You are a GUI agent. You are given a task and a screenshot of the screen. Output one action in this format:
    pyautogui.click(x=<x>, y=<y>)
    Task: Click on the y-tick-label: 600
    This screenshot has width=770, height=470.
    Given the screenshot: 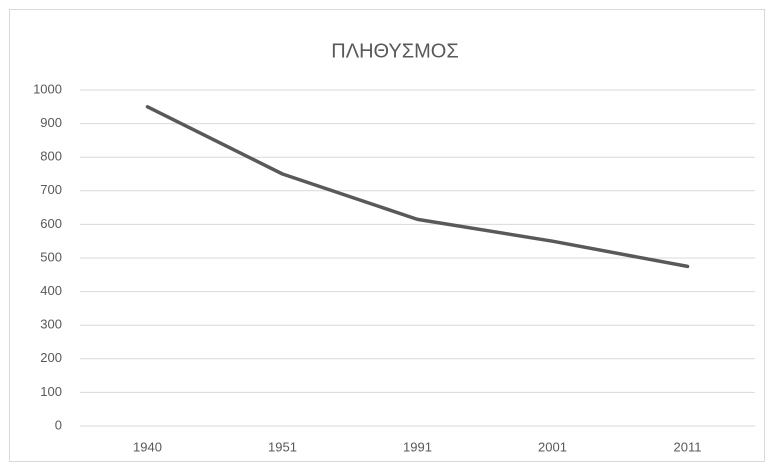 What is the action you would take?
    pyautogui.click(x=51, y=223)
    